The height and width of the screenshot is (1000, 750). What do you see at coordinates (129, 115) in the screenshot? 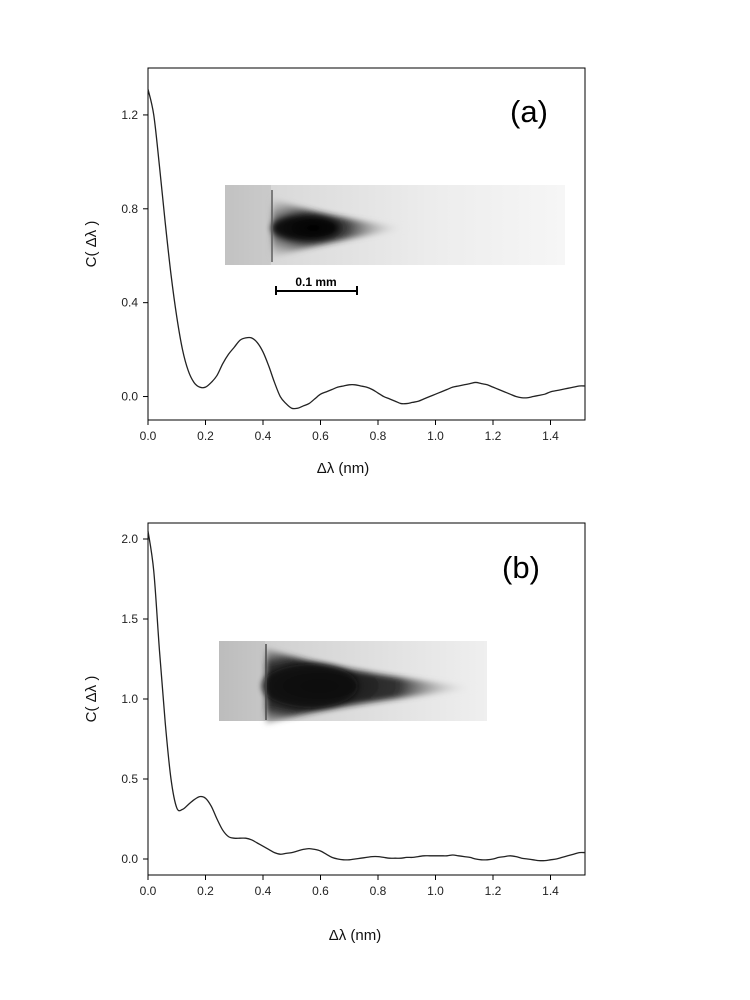
I see `y-tick-label: 1.2` at bounding box center [129, 115].